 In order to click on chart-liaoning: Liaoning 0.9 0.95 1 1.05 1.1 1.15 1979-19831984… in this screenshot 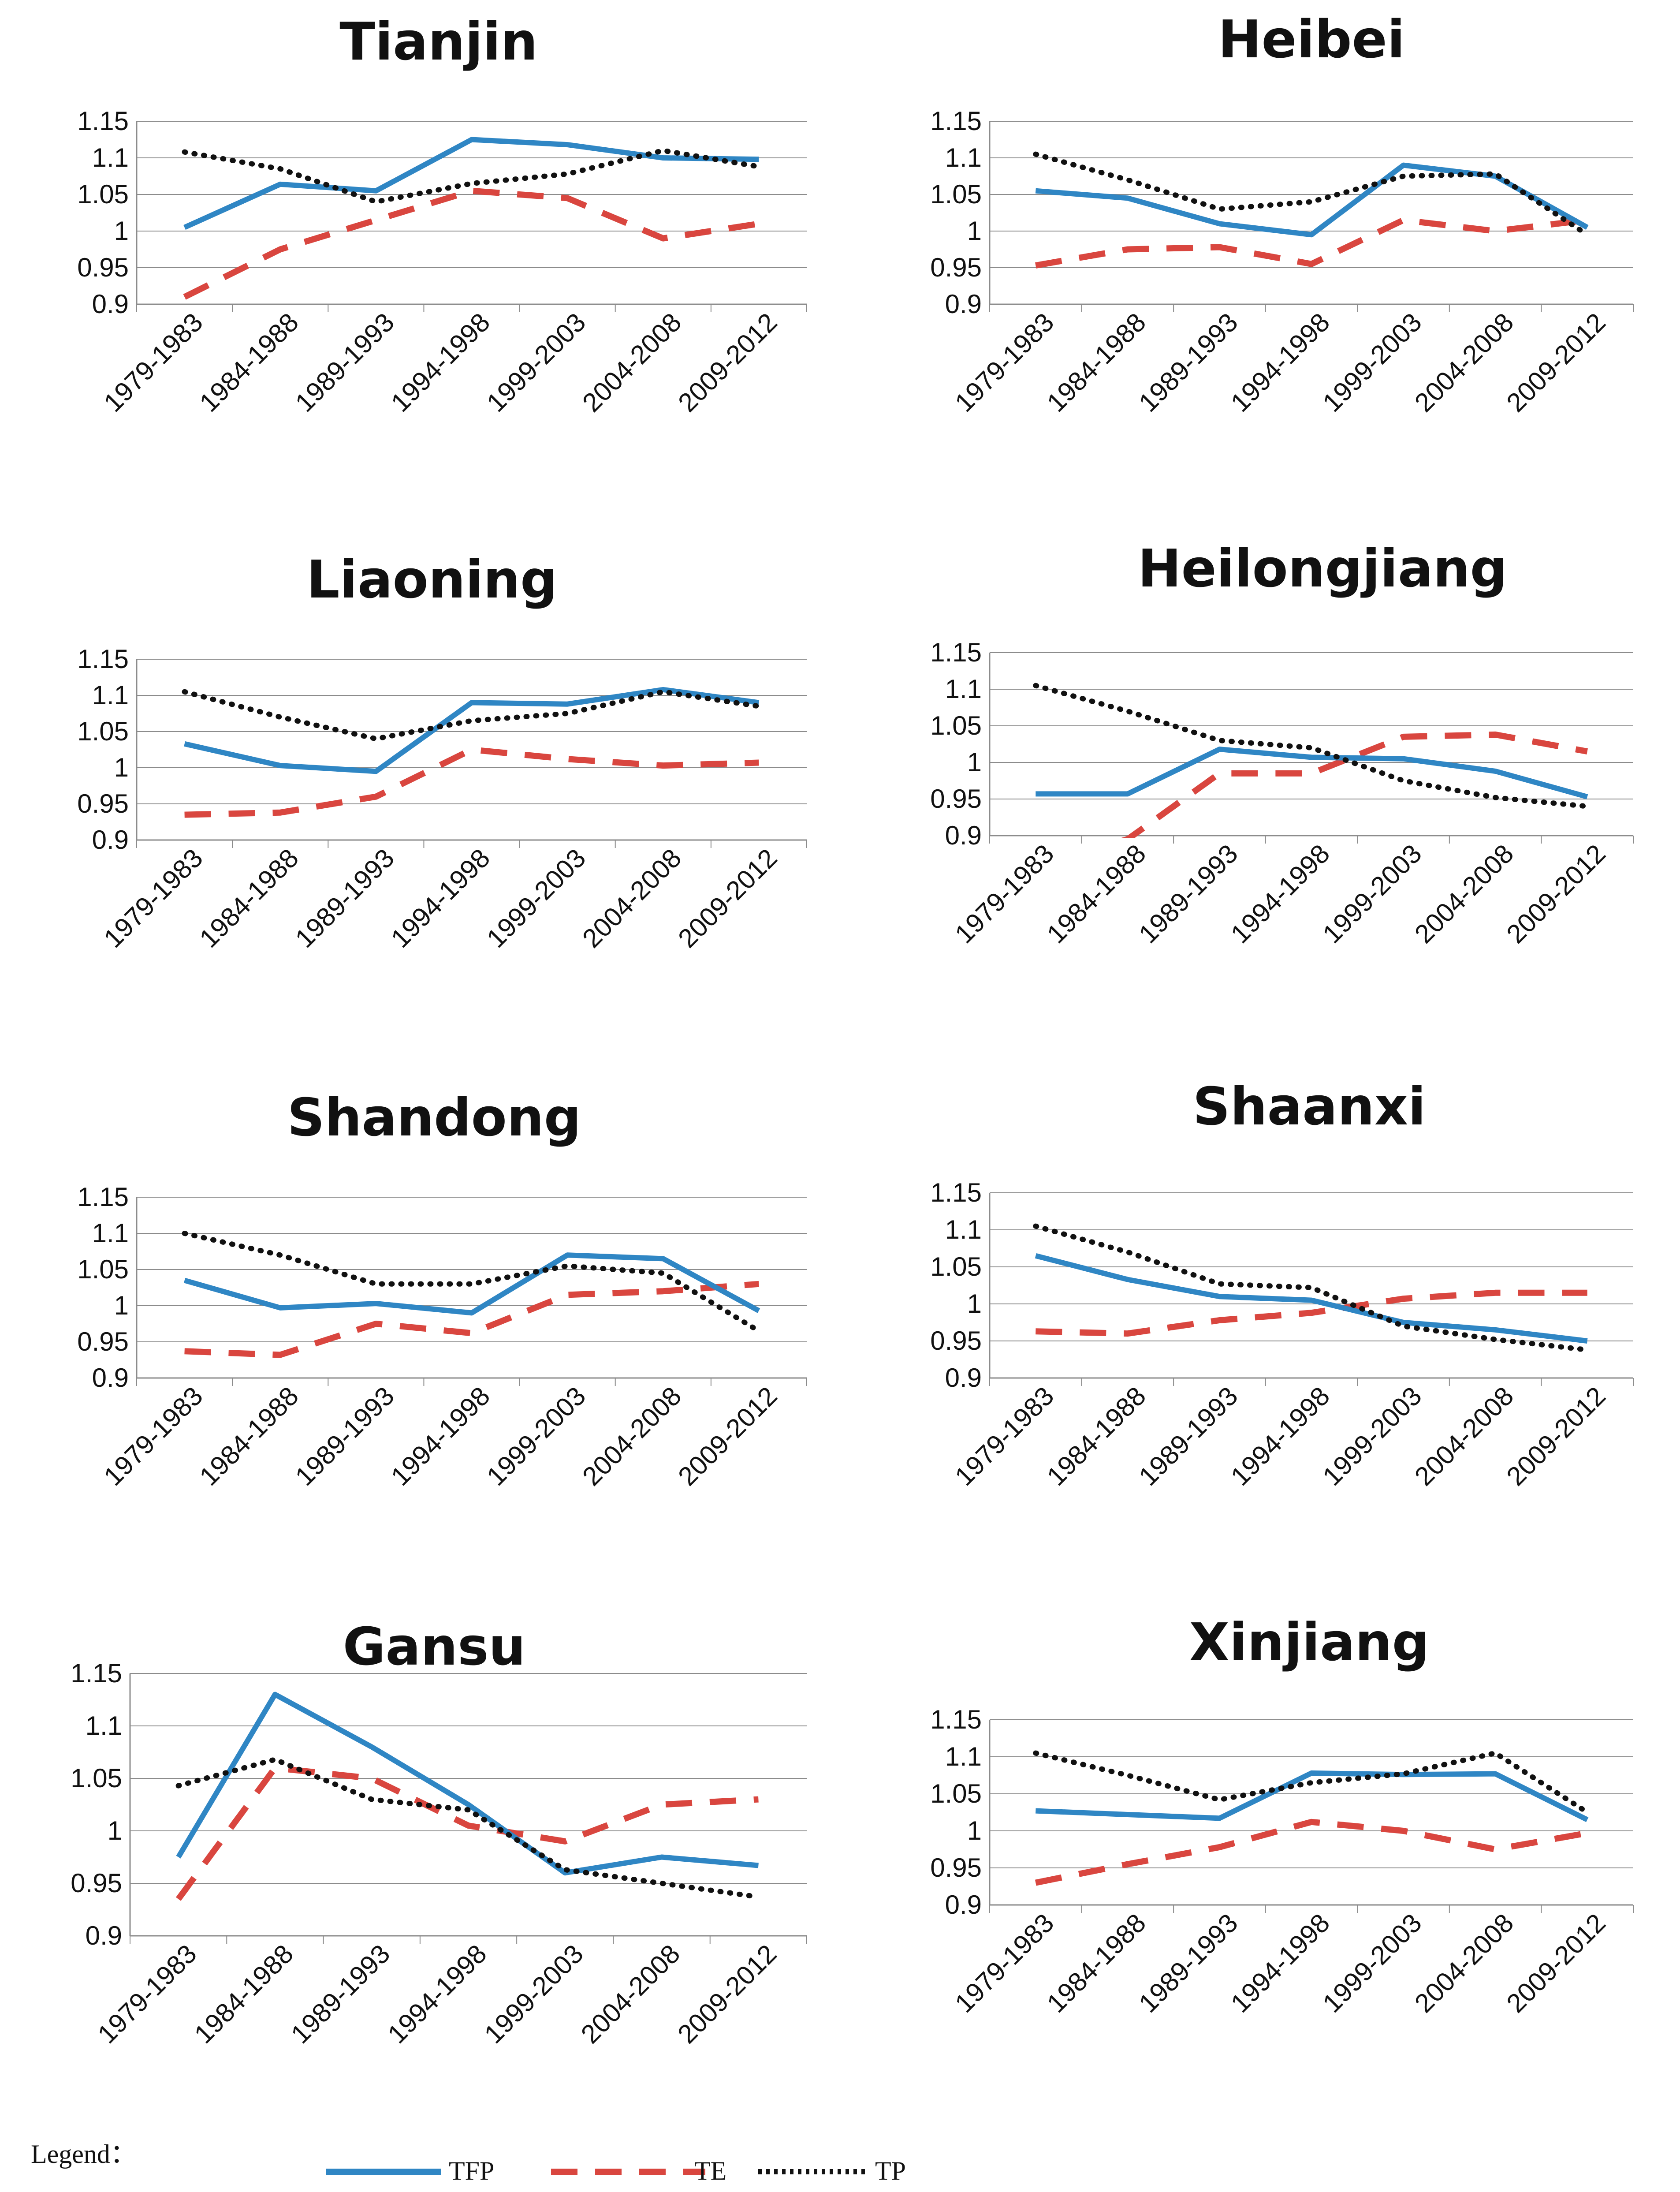, I will do `click(442, 751)`.